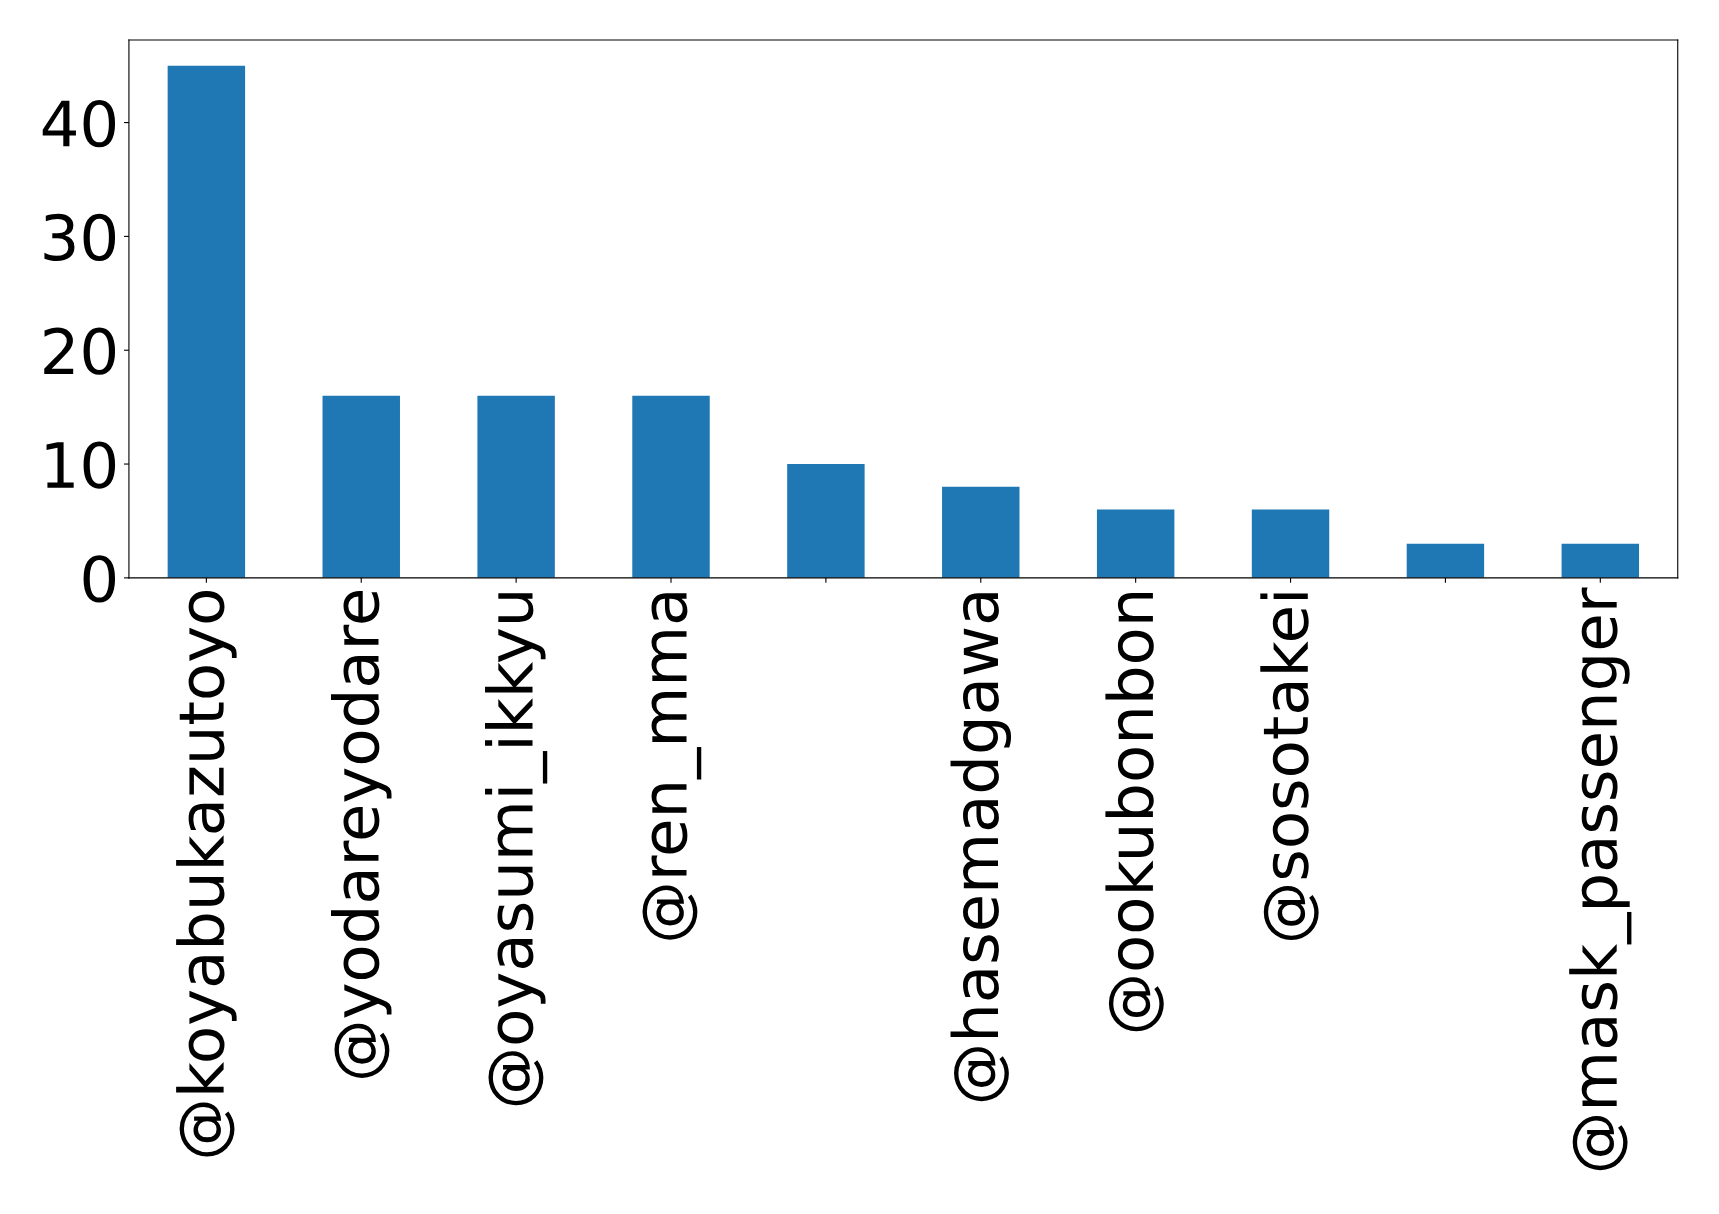 The height and width of the screenshot is (1214, 1719). What do you see at coordinates (1600, 879) in the screenshot?
I see `x-tick-label: @mask_passenger` at bounding box center [1600, 879].